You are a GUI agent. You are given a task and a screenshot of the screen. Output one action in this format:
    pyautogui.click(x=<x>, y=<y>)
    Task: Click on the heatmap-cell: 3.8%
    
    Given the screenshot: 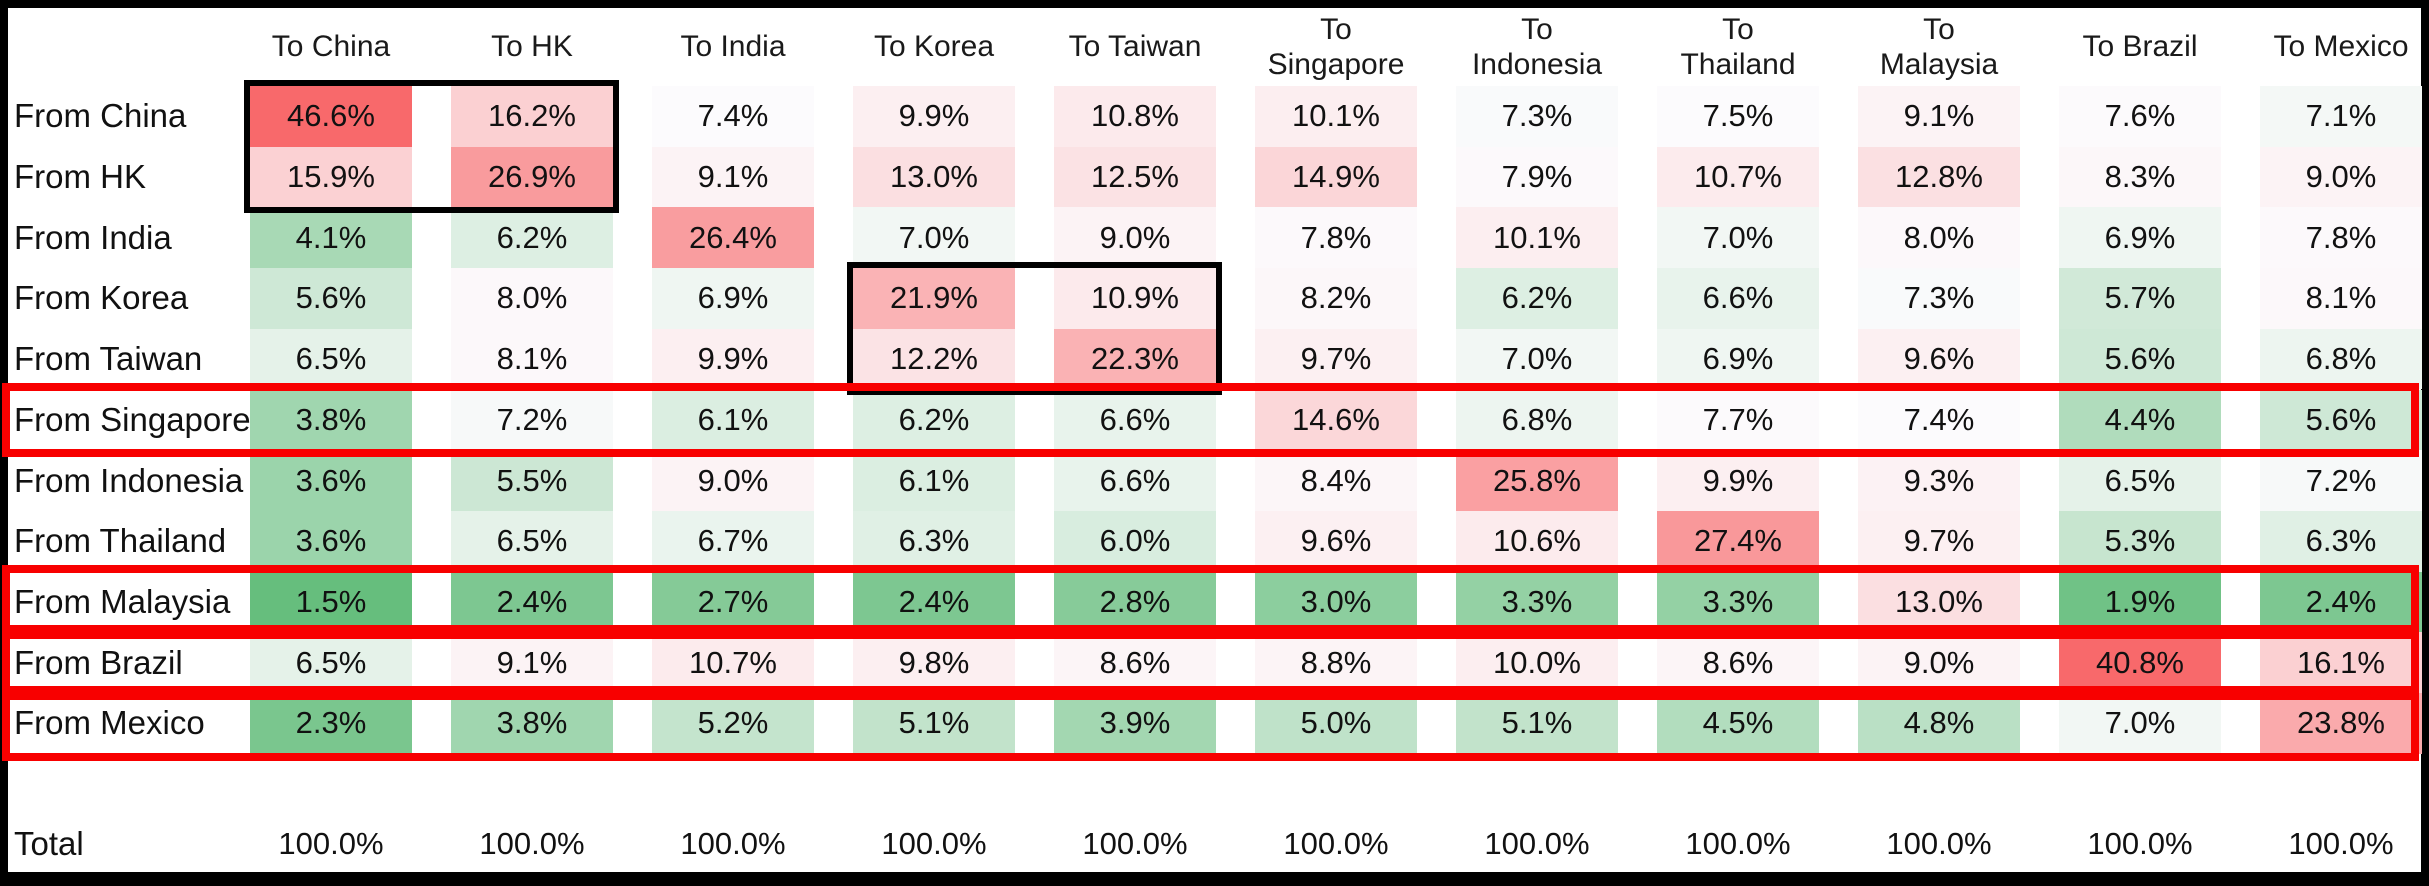 What is the action you would take?
    pyautogui.click(x=532, y=723)
    